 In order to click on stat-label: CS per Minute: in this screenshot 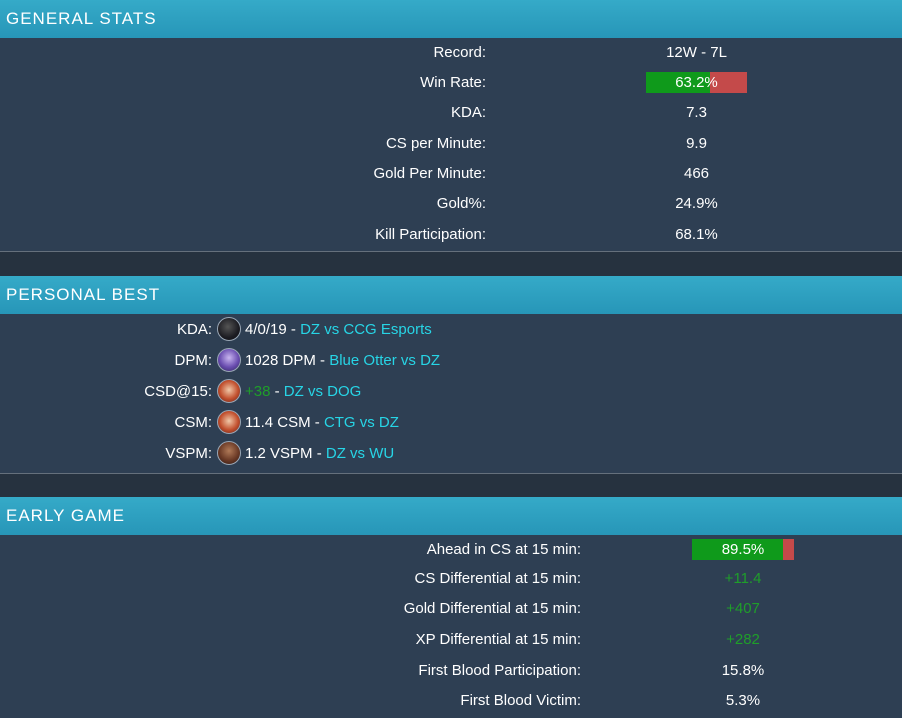, I will do `click(435, 143)`.